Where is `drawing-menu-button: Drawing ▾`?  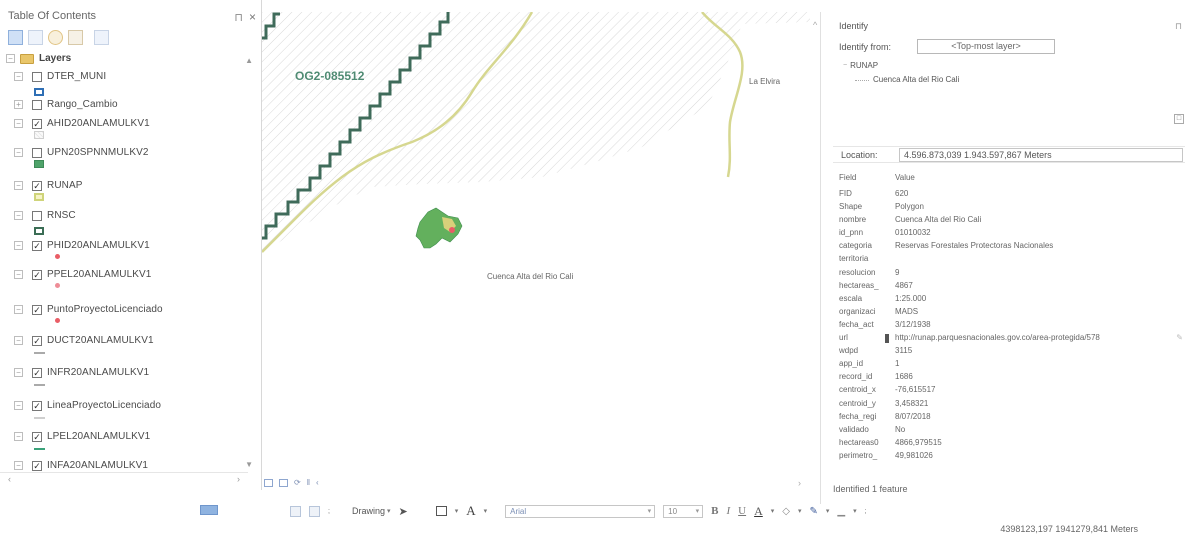 drawing-menu-button: Drawing ▾ is located at coordinates (371, 511).